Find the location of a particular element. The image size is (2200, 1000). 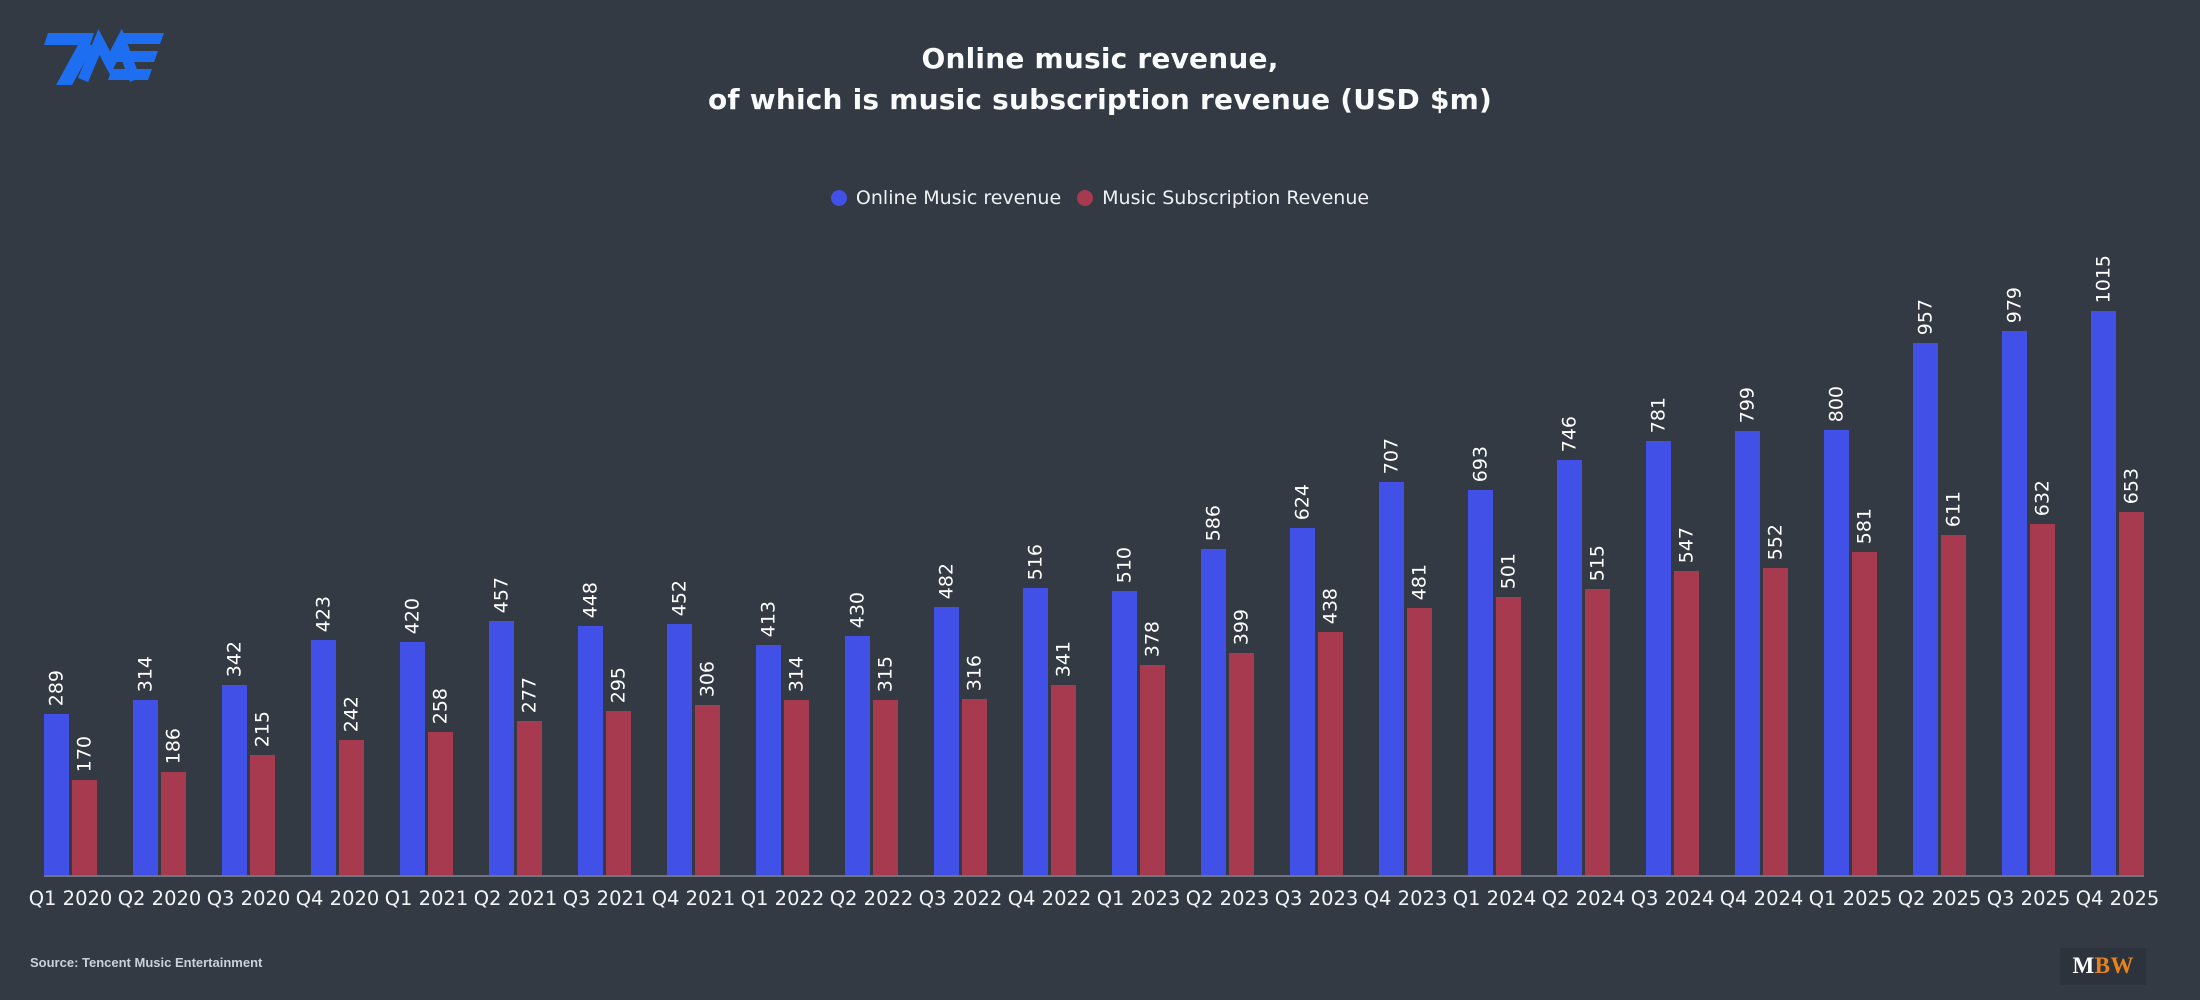

bar-group: 510 378 Q1 2023 is located at coordinates (1139, 728).